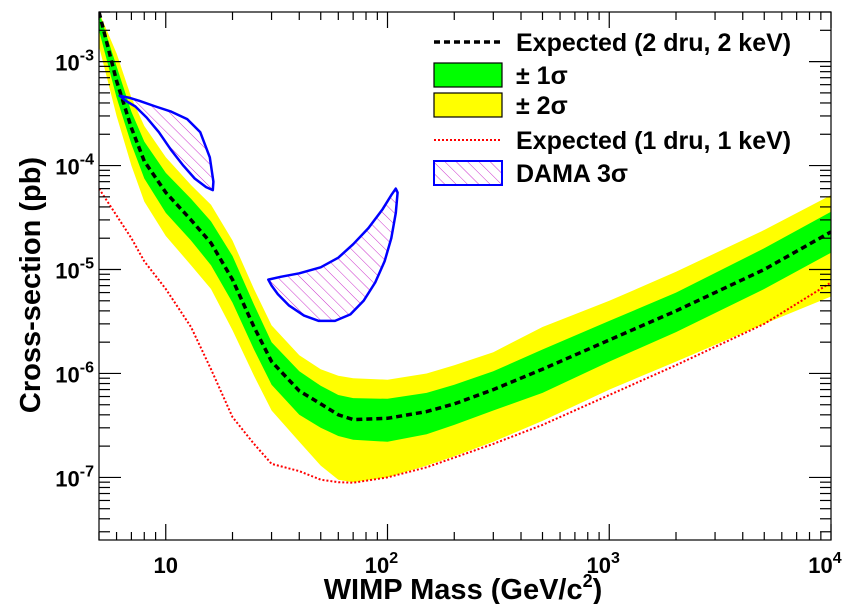 Image resolution: width=849 pixels, height=604 pixels. I want to click on x-tick-label: 10⁴, so click(824, 564).